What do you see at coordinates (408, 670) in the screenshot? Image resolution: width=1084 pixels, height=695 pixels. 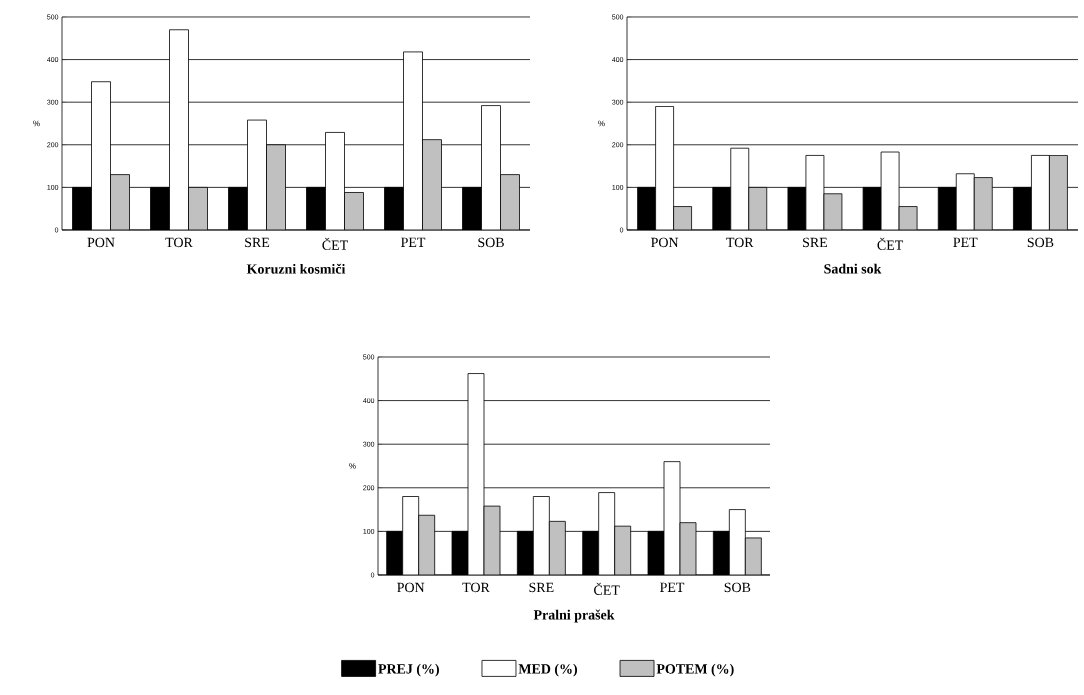 I see `legend-label: PREJ (%)` at bounding box center [408, 670].